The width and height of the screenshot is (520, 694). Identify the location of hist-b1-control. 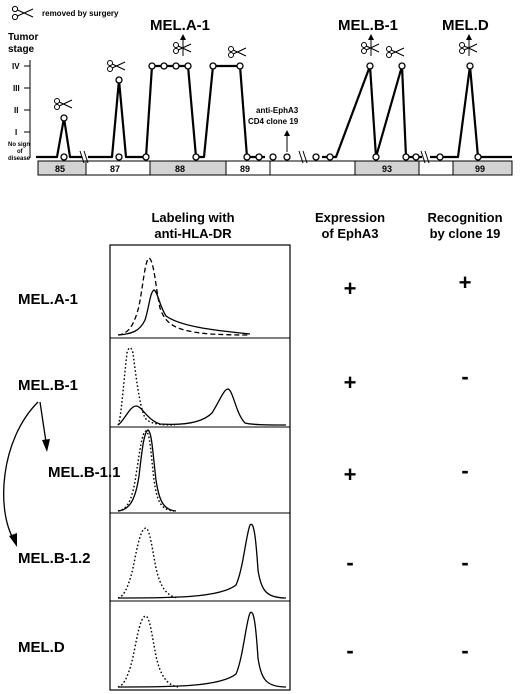
(146, 386).